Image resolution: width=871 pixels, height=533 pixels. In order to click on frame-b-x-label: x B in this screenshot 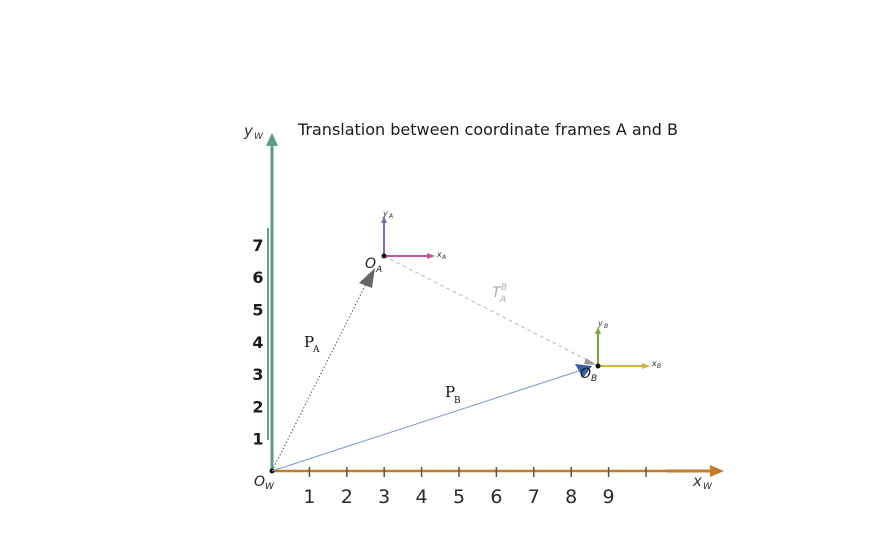, I will do `click(656, 364)`.